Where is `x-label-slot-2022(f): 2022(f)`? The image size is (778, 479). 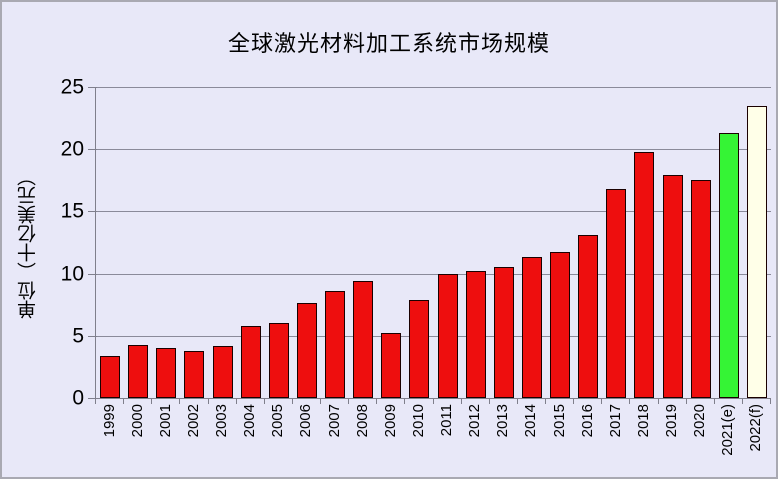
x-label-slot-2022(f): 2022(f) is located at coordinates (756, 440).